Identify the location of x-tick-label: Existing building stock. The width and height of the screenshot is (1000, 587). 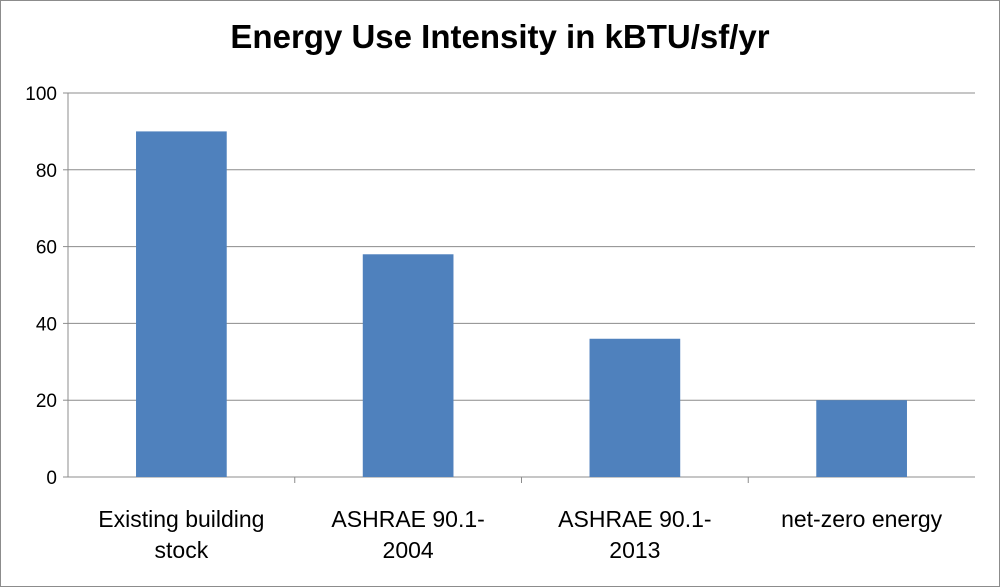
(181, 534).